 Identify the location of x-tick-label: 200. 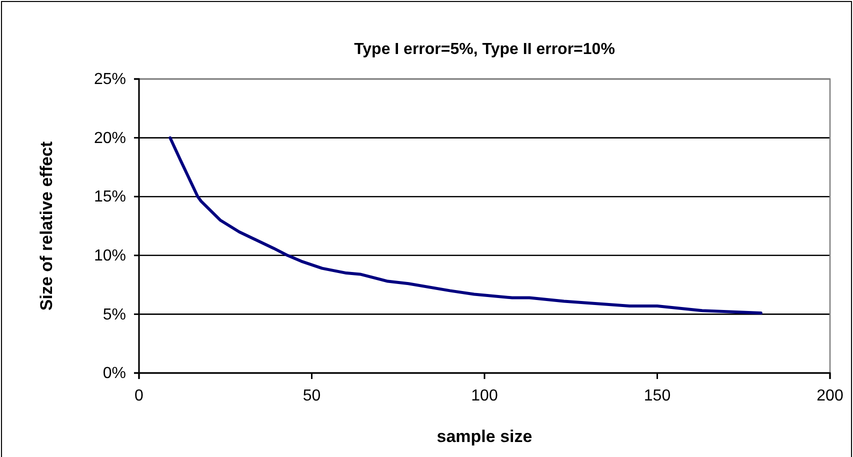
(830, 395).